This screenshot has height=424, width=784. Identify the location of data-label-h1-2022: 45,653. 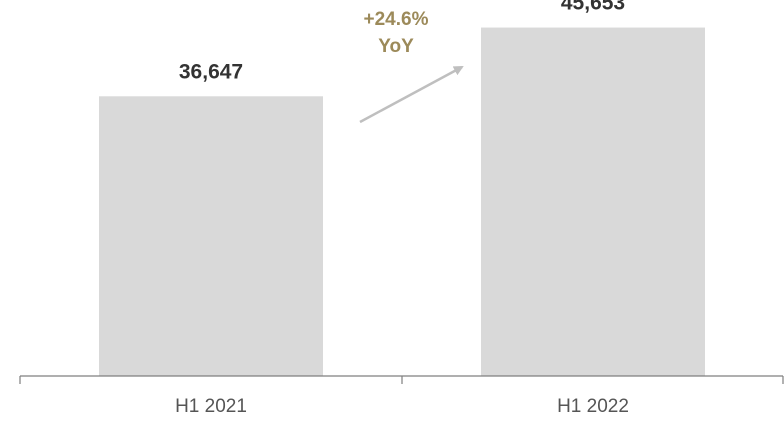
(593, 7).